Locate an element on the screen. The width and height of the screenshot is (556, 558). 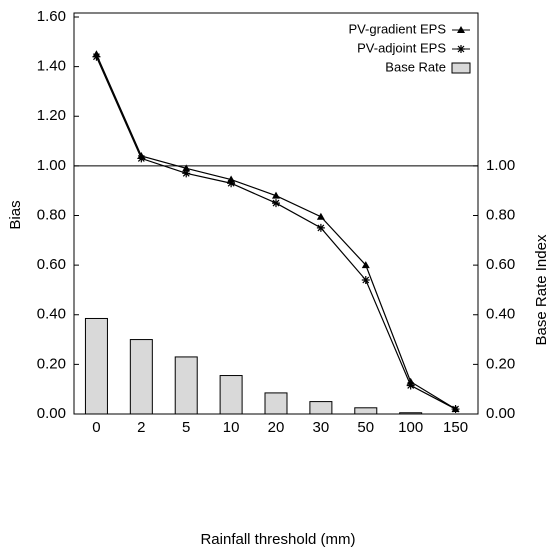
y-tick-label: 1.00 is located at coordinates (51, 165).